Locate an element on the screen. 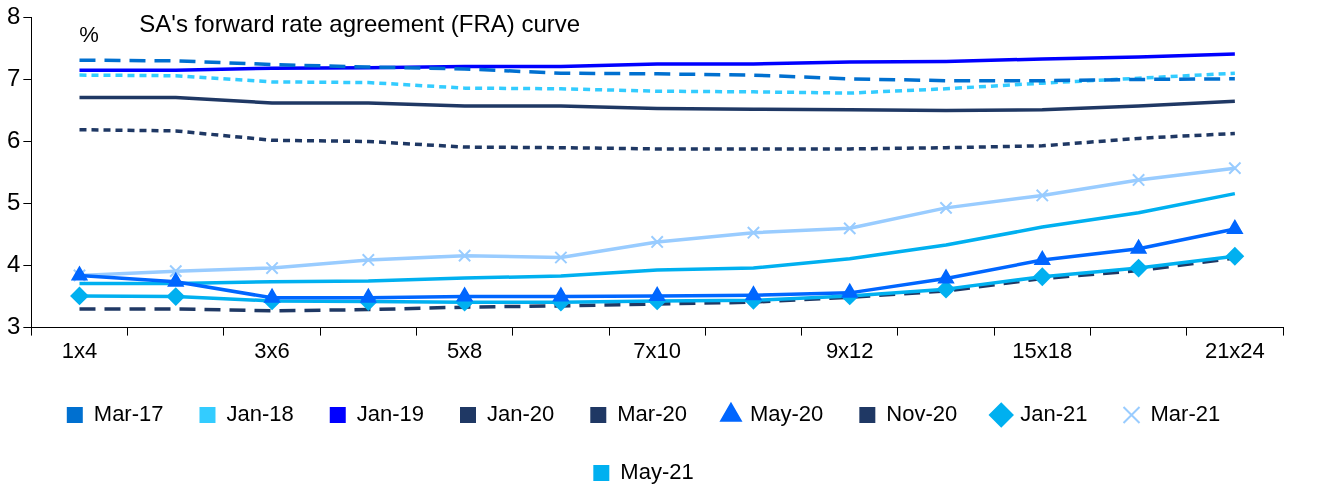  legend-label: May-21 is located at coordinates (657, 472).